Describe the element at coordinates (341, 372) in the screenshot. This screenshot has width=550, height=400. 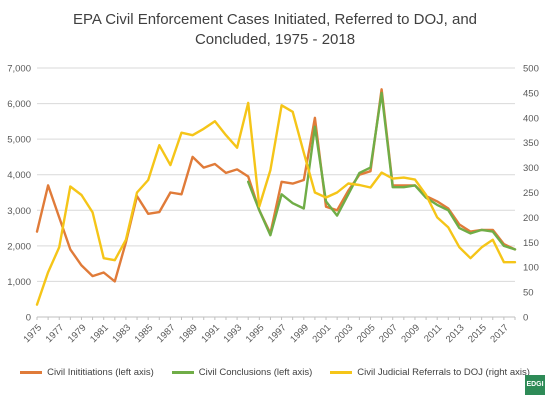
I see `legend-swatch-yellow` at that location.